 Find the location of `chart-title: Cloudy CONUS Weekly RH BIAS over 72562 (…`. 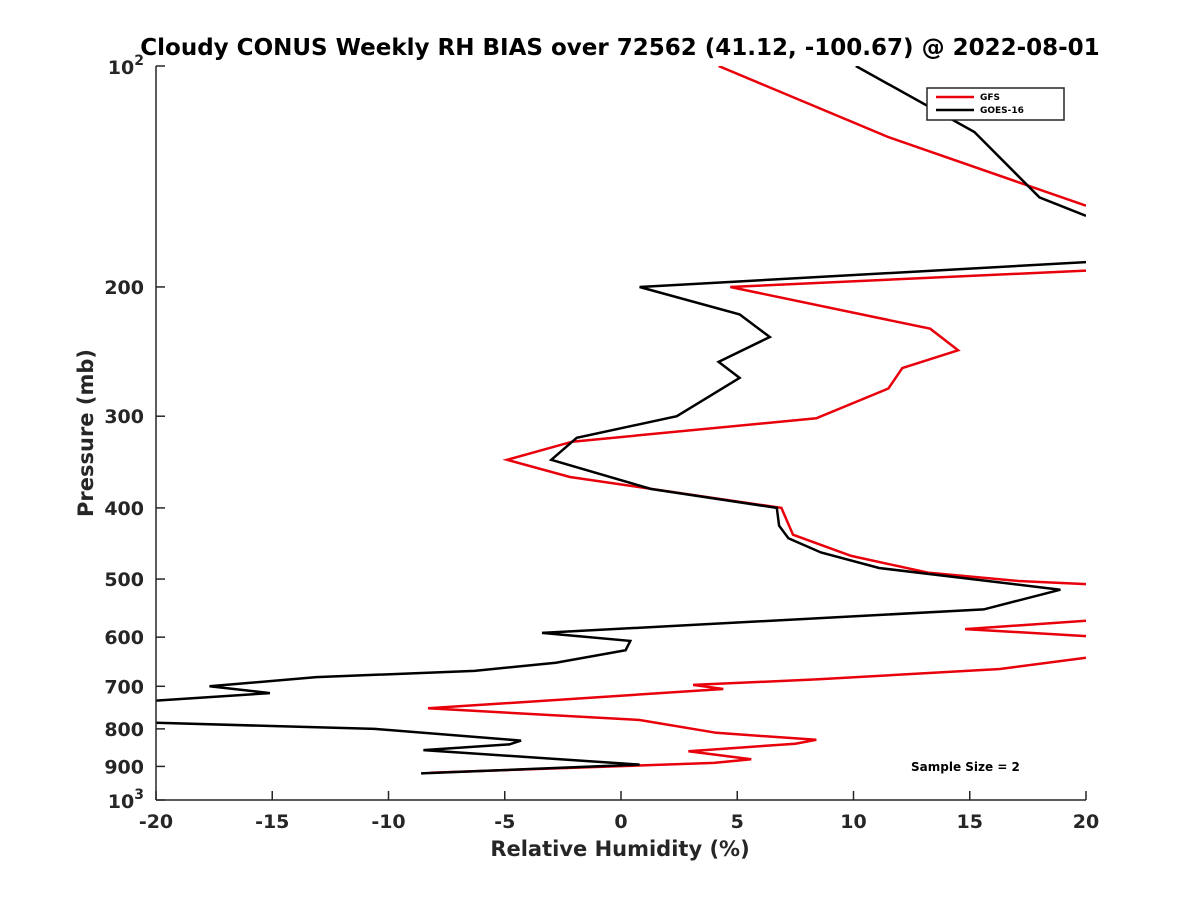

chart-title: Cloudy CONUS Weekly RH BIAS over 72562 (… is located at coordinates (619, 48).